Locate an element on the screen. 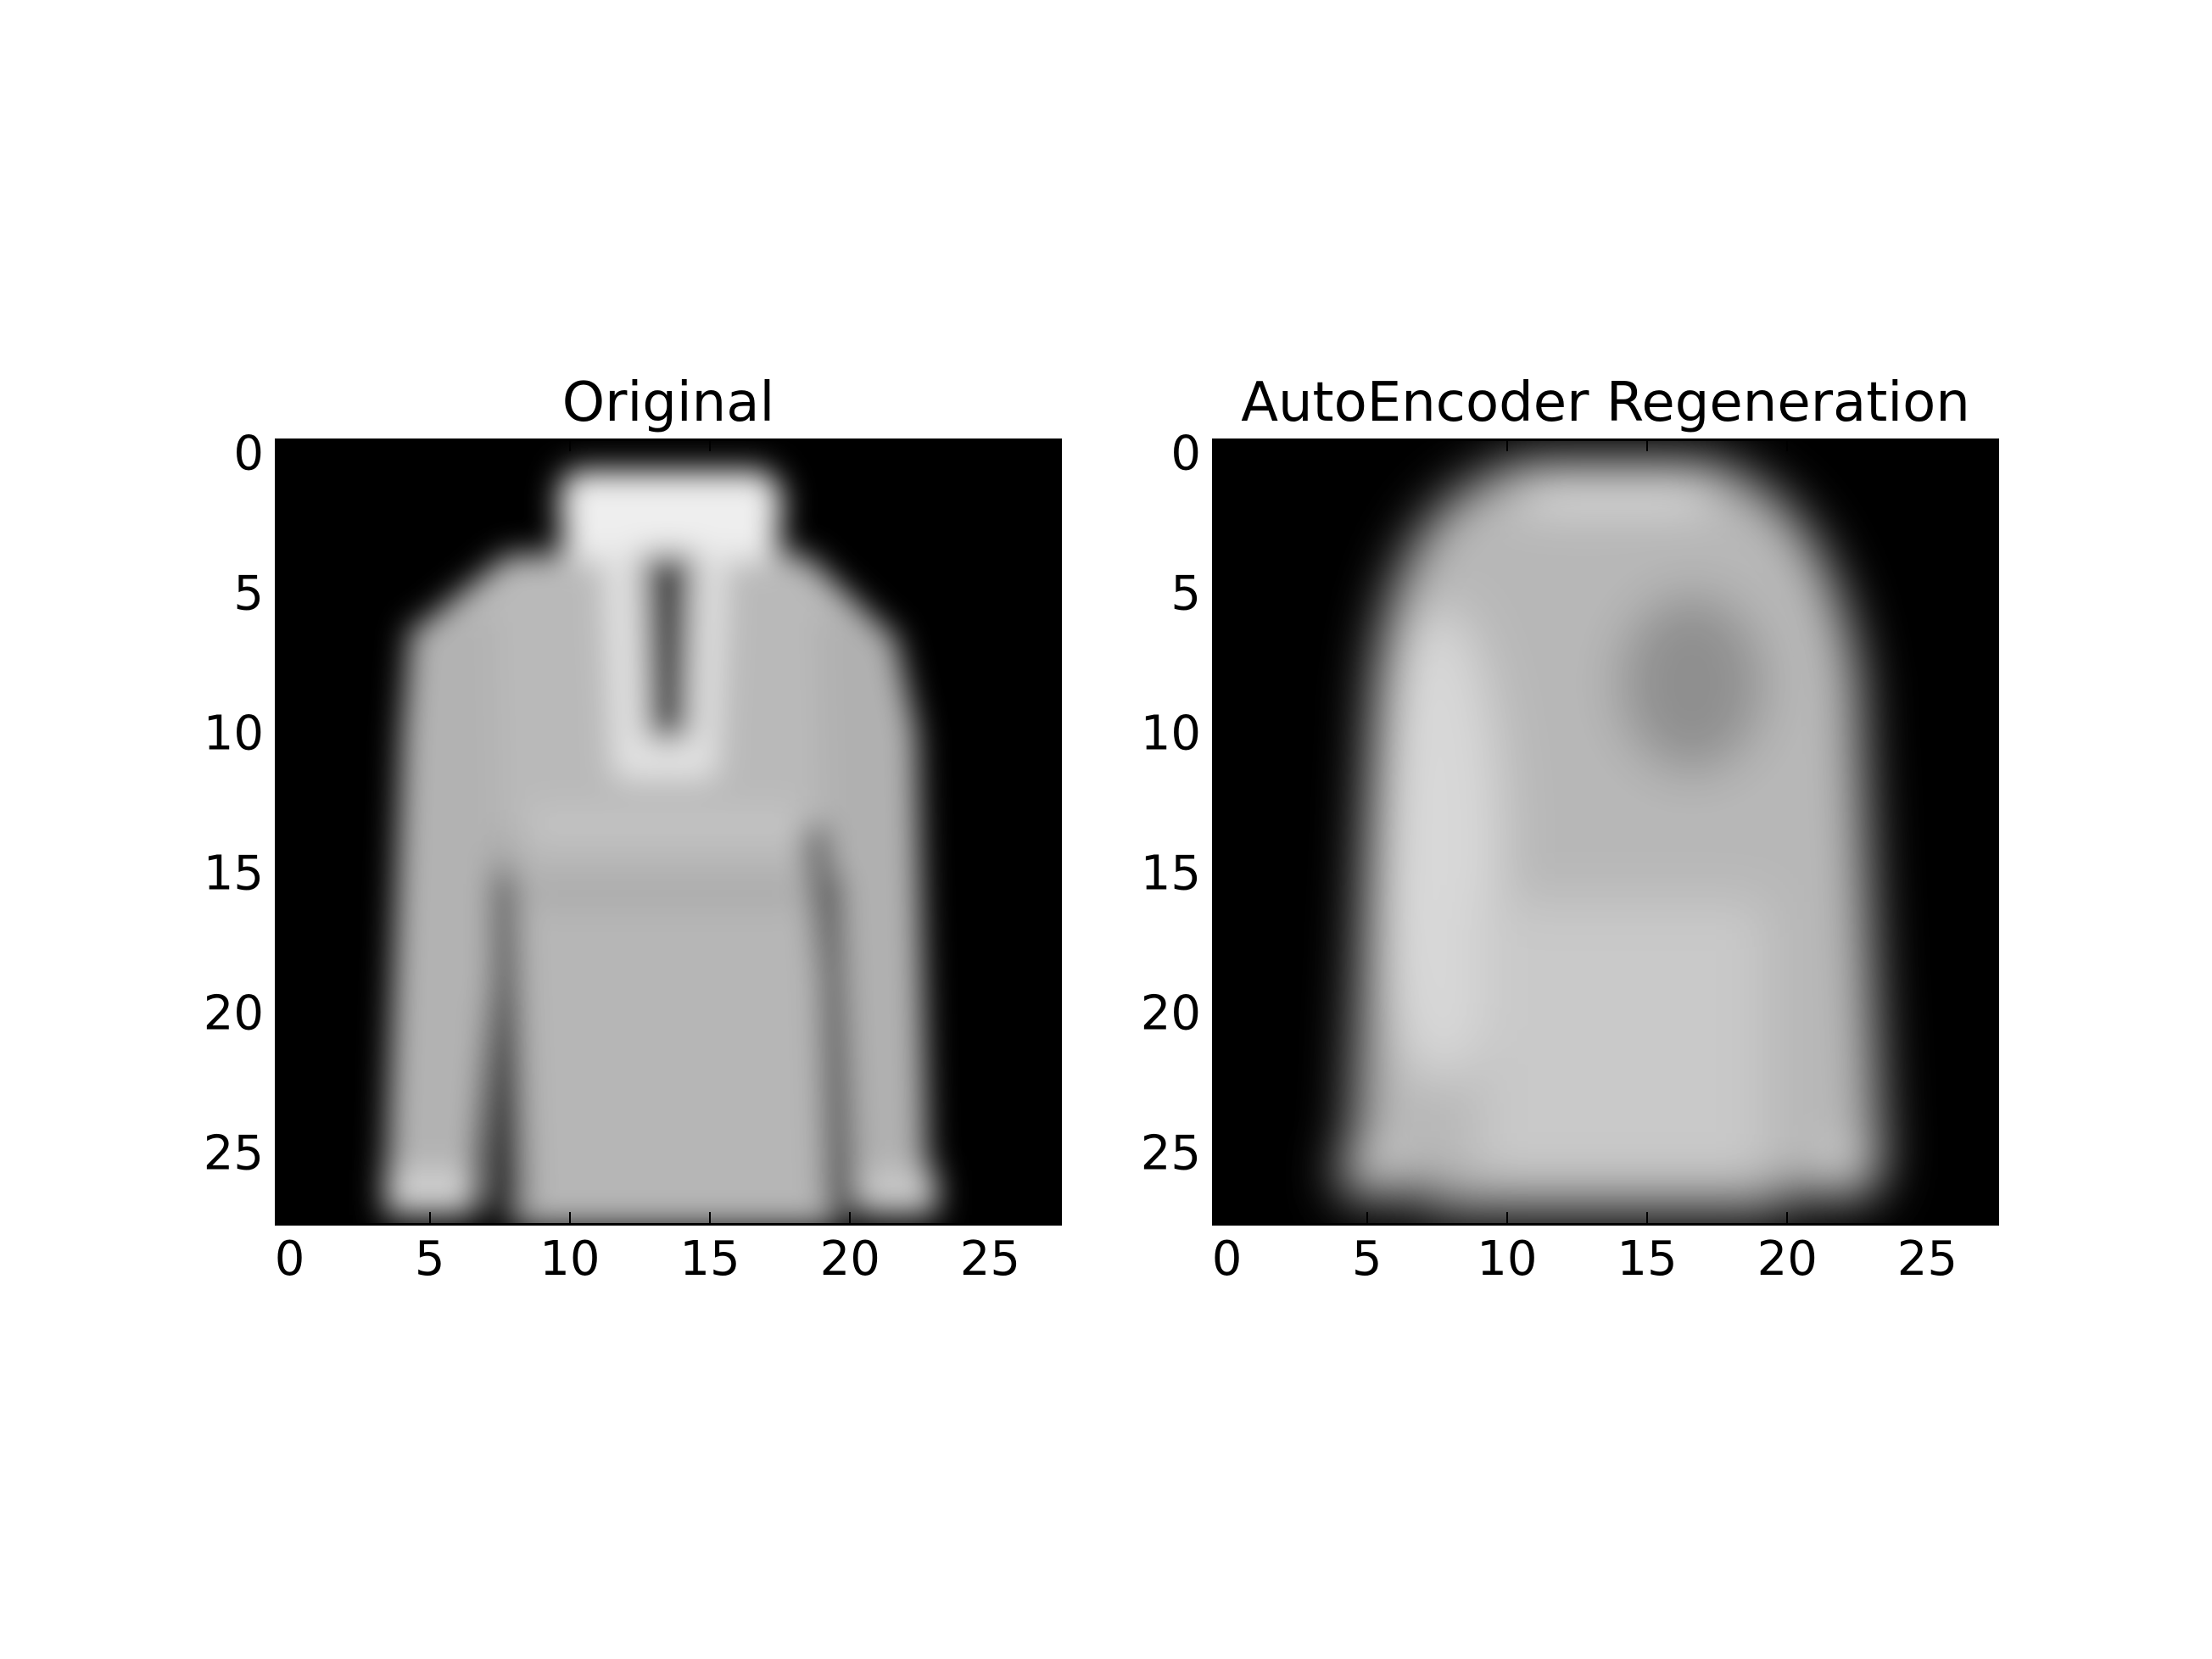 The image size is (2212, 1659). ytick-mark-regeneration-10-right is located at coordinates (1992, 734).